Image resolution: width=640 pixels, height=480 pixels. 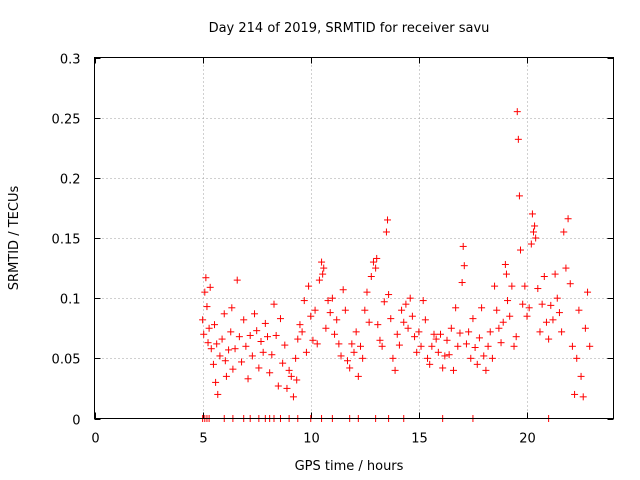 I want to click on y-tick-label: 0.3, so click(x=70, y=60).